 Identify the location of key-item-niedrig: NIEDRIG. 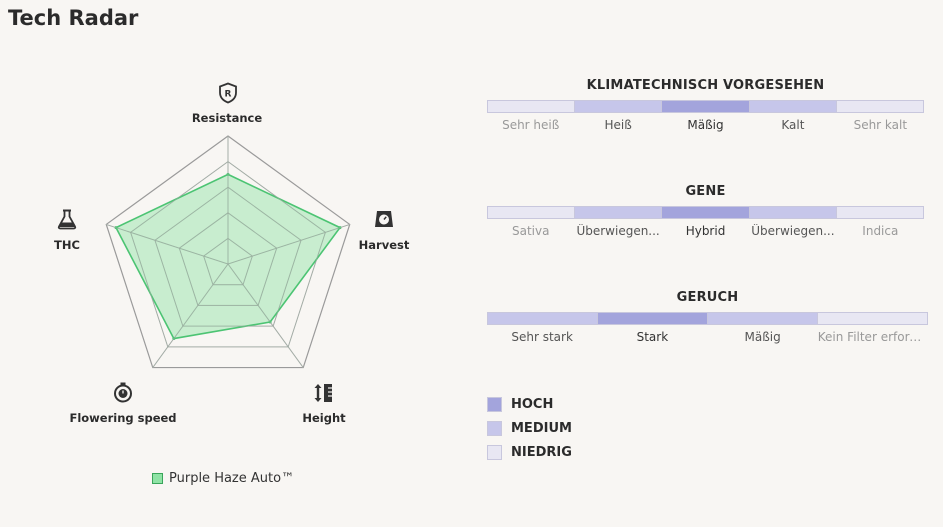
(529, 452).